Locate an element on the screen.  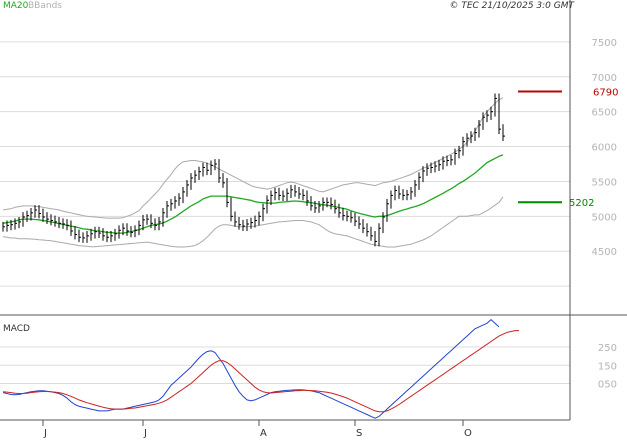
ma20-line is located at coordinates (253, 194).